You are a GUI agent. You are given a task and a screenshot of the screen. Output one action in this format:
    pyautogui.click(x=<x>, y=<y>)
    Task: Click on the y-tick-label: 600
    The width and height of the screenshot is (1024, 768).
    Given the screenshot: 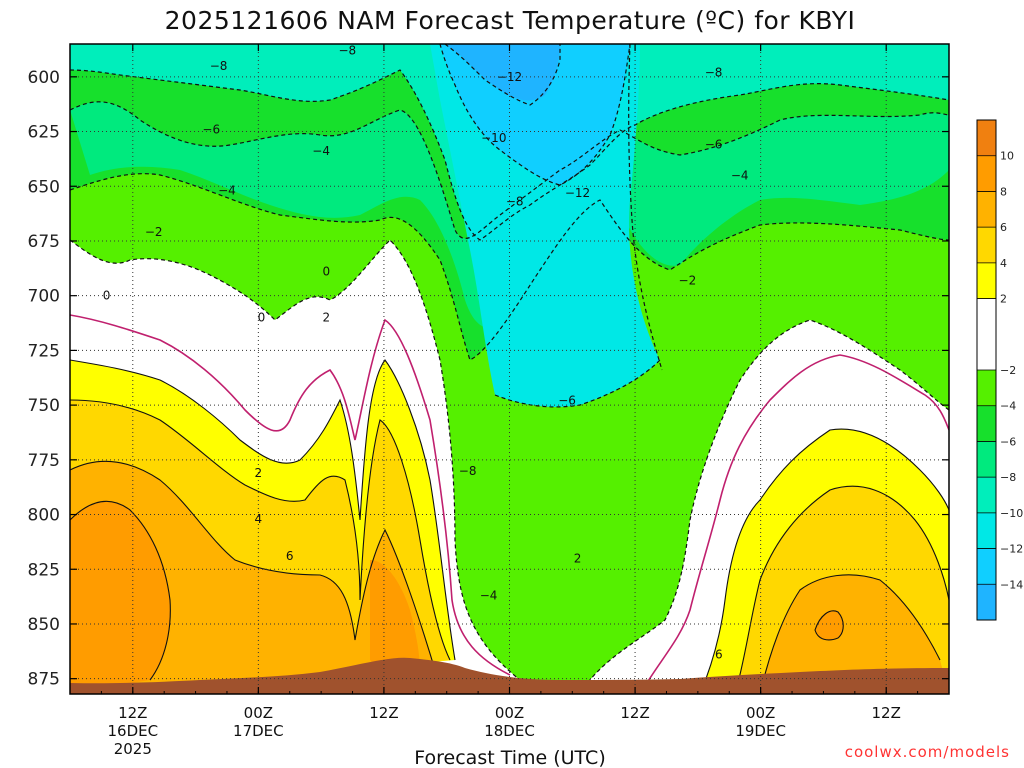 What is the action you would take?
    pyautogui.click(x=44, y=78)
    